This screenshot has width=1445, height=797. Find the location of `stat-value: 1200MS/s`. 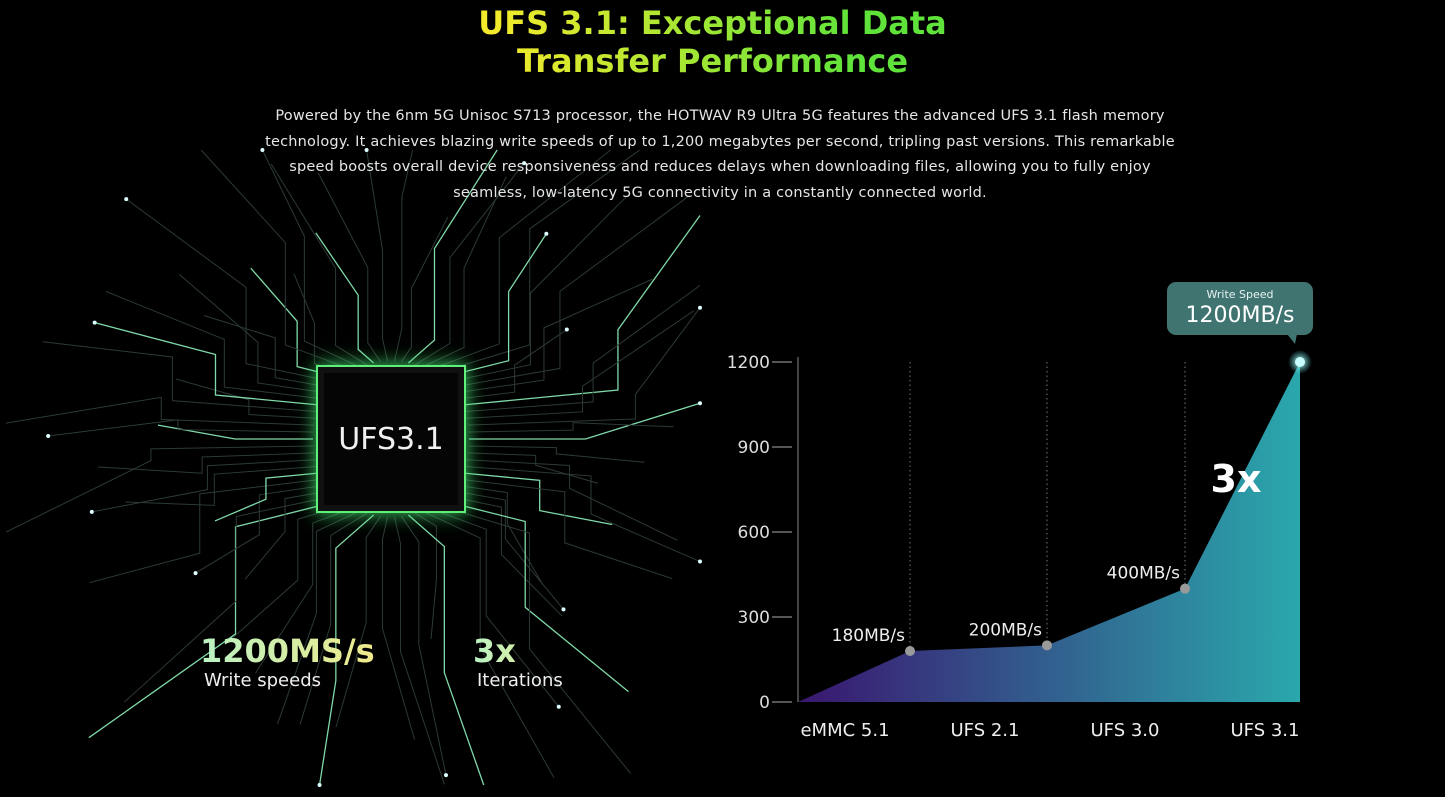

stat-value: 1200MS/s is located at coordinates (287, 651).